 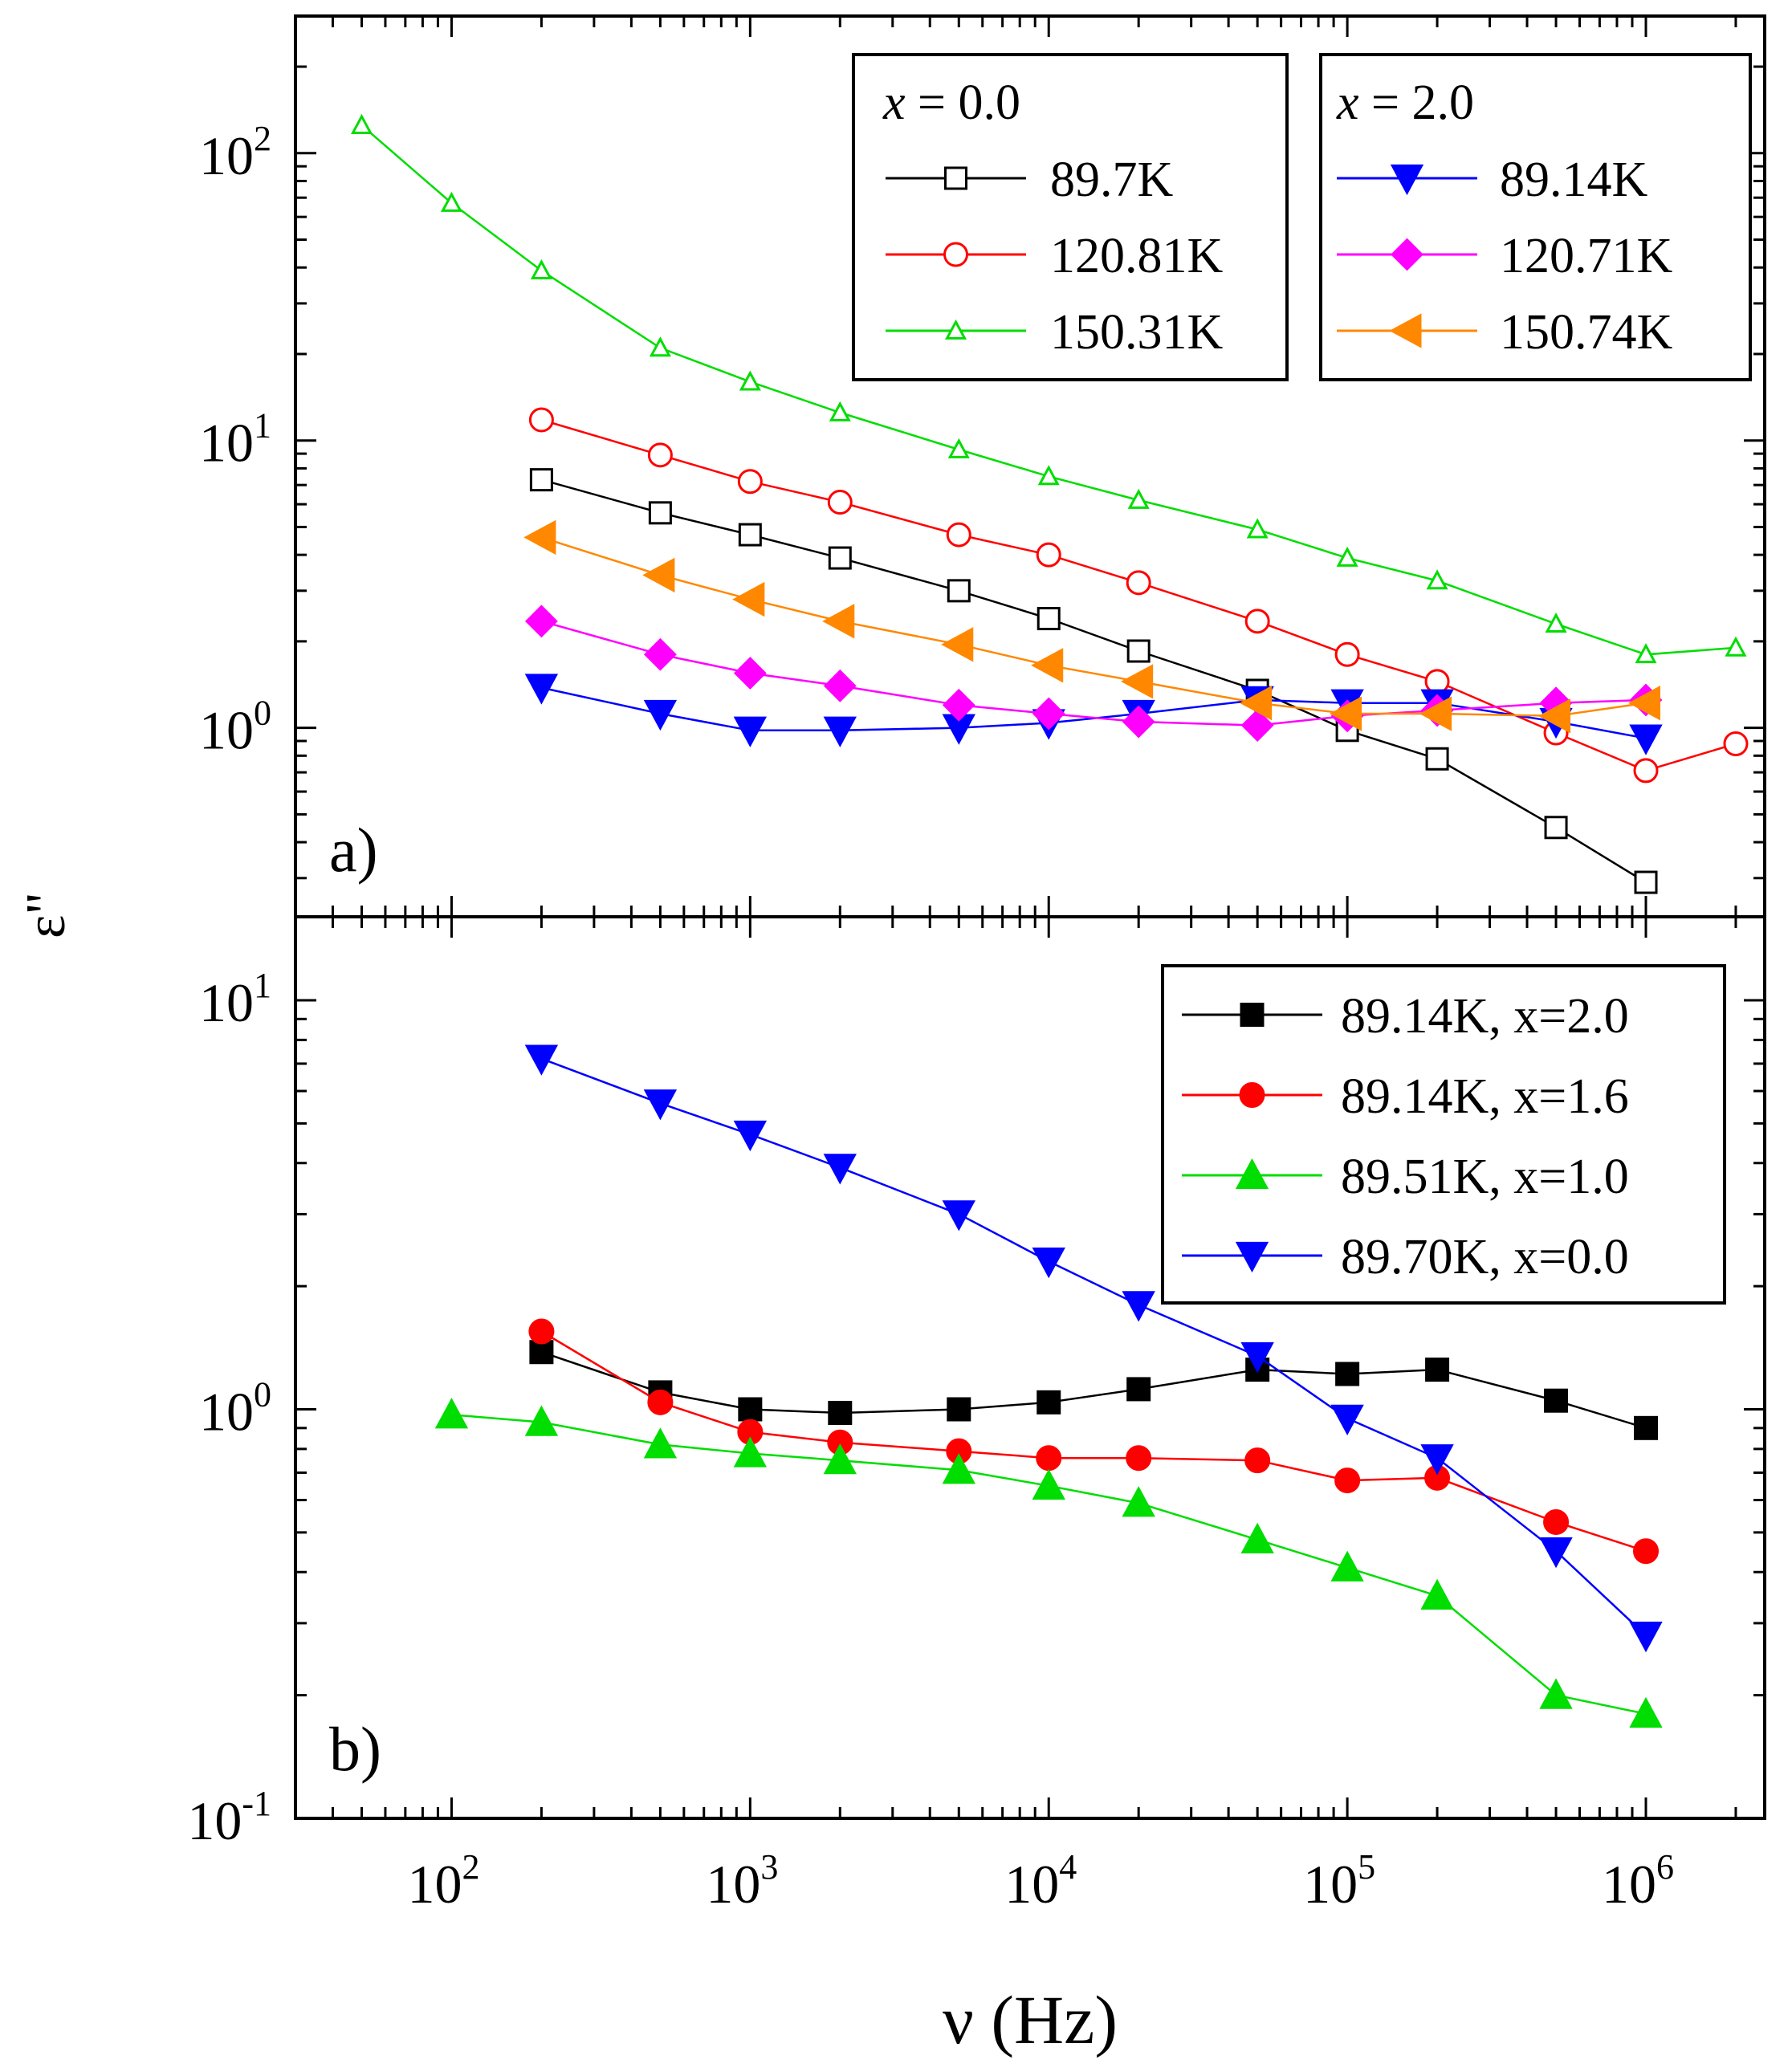 What do you see at coordinates (443, 1881) in the screenshot?
I see `b-xtick-label: 10²` at bounding box center [443, 1881].